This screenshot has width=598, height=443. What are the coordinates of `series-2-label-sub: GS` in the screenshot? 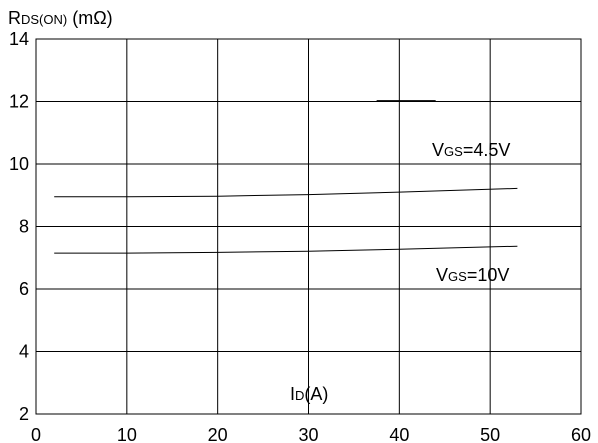 It's located at (457, 276).